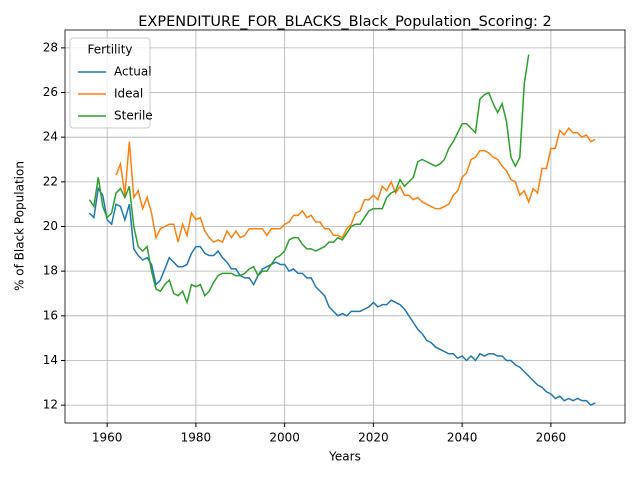 The height and width of the screenshot is (480, 640). I want to click on legend-title: Fertility, so click(109, 50).